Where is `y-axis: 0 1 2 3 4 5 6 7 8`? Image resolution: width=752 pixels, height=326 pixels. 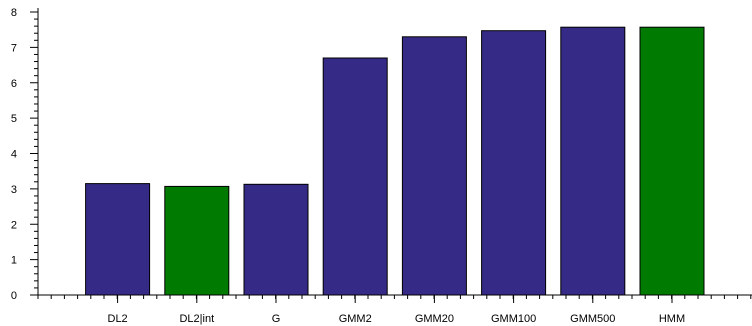
y-axis: 0 1 2 3 4 5 6 7 8 is located at coordinates (25, 154).